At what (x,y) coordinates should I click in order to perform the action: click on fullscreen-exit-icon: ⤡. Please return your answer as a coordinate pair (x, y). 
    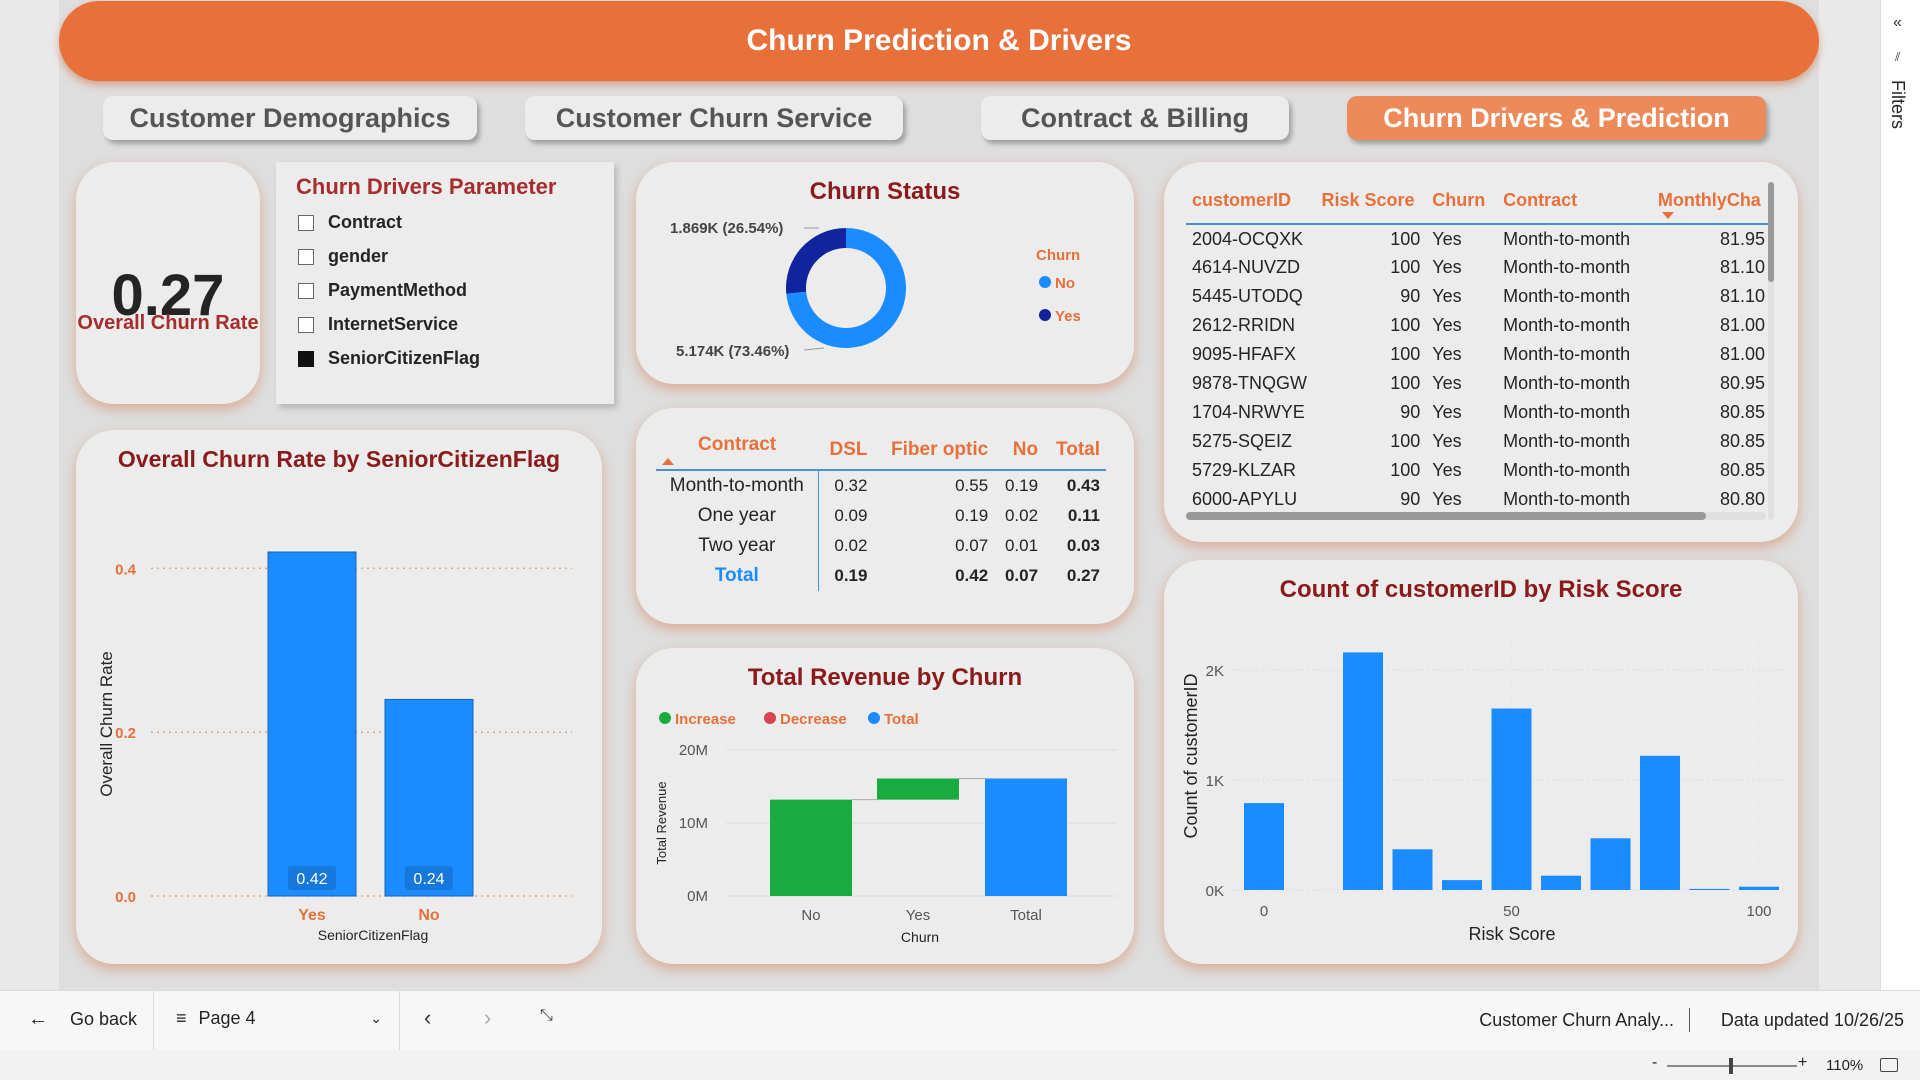
    Looking at the image, I should click on (546, 1015).